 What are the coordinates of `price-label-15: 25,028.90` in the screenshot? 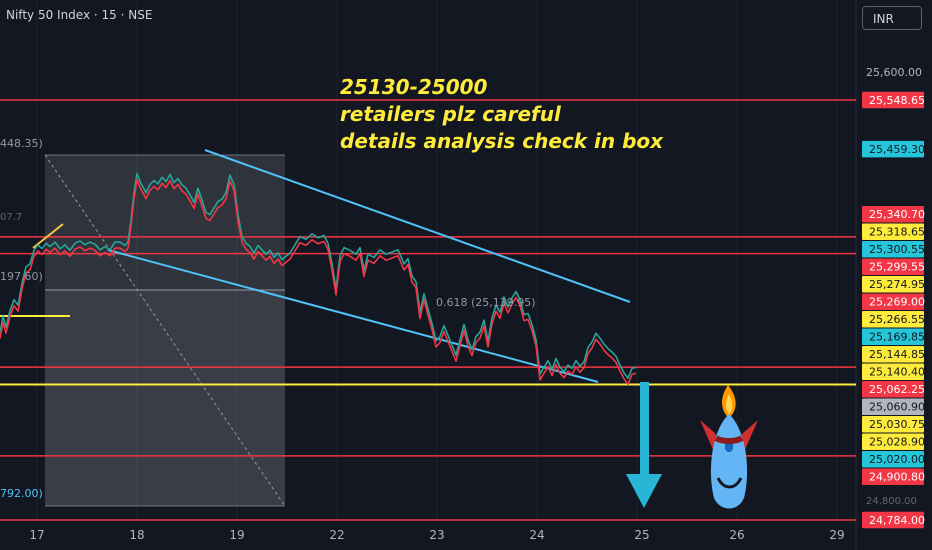 It's located at (893, 441).